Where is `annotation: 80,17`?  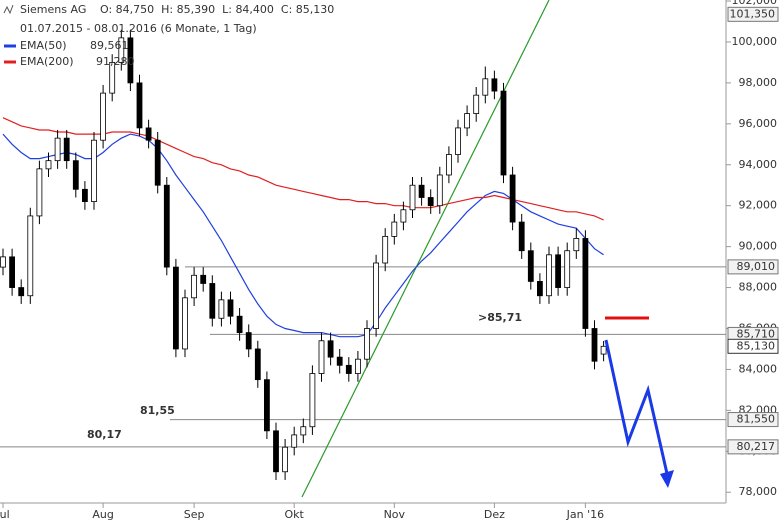
annotation: 80,17 is located at coordinates (104, 434).